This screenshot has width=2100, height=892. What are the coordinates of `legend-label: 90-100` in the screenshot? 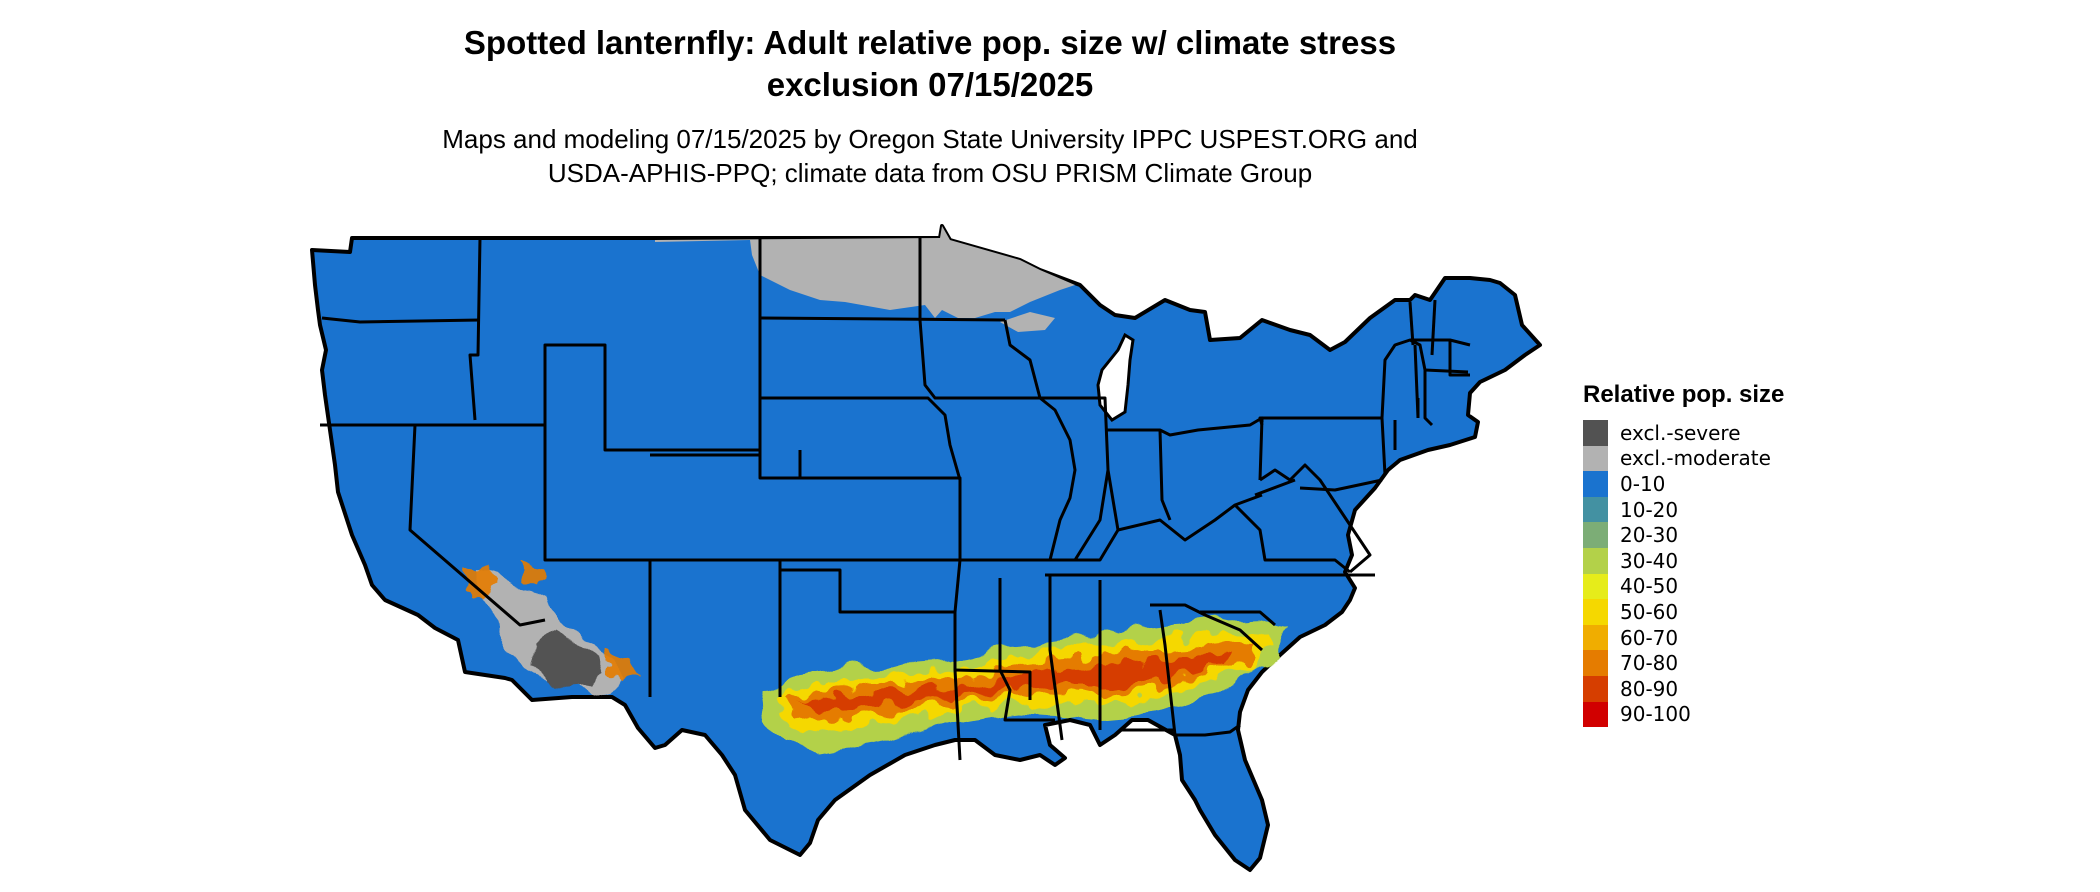 It's located at (1655, 714).